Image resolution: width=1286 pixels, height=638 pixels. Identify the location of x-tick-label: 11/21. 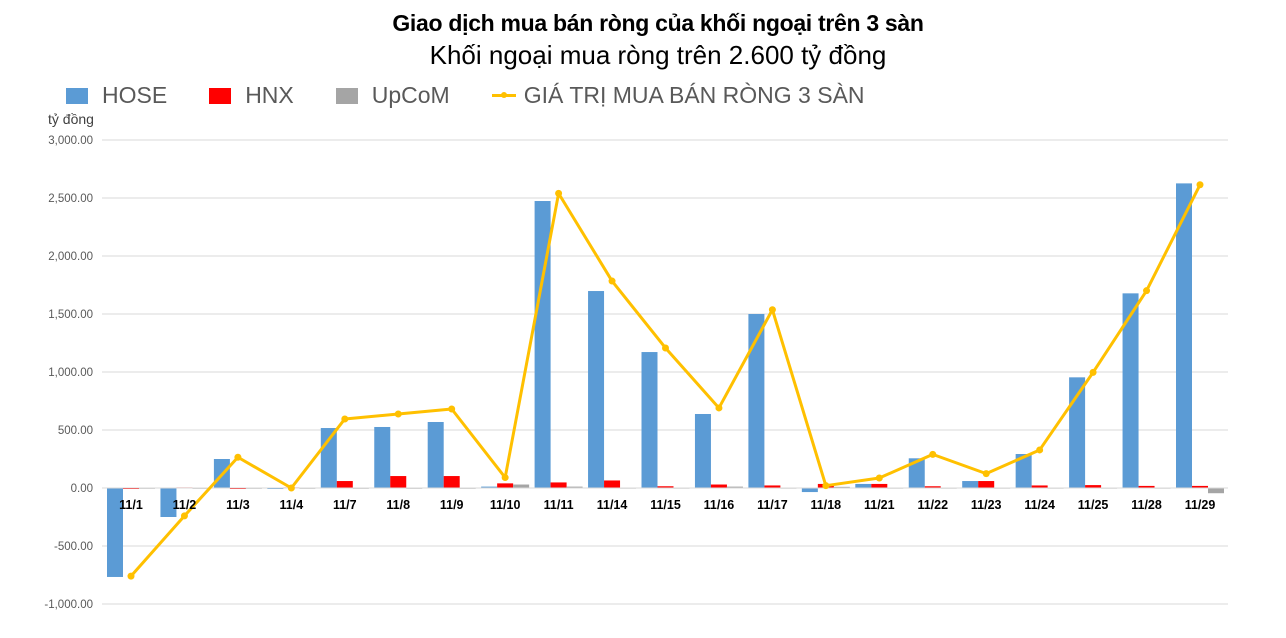
(879, 505).